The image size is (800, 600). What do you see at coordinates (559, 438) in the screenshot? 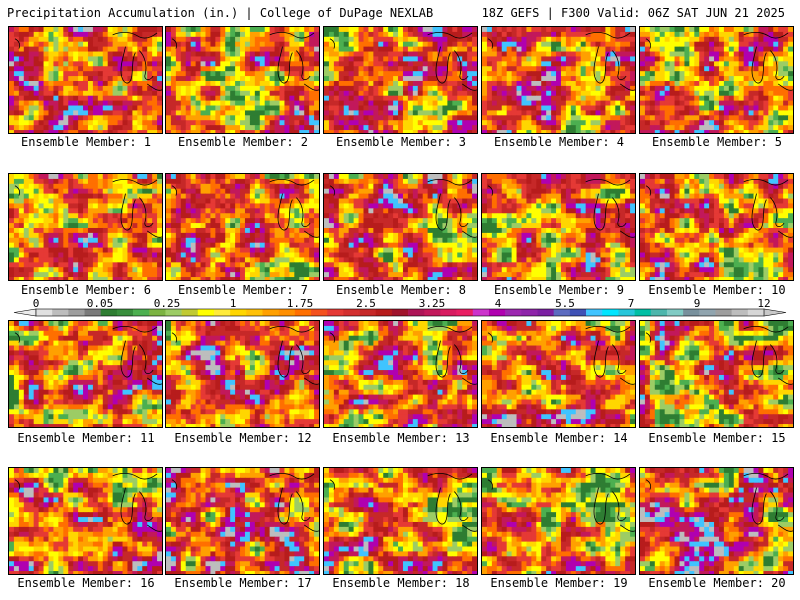
I see `member-label: Ensemble Member: 14` at bounding box center [559, 438].